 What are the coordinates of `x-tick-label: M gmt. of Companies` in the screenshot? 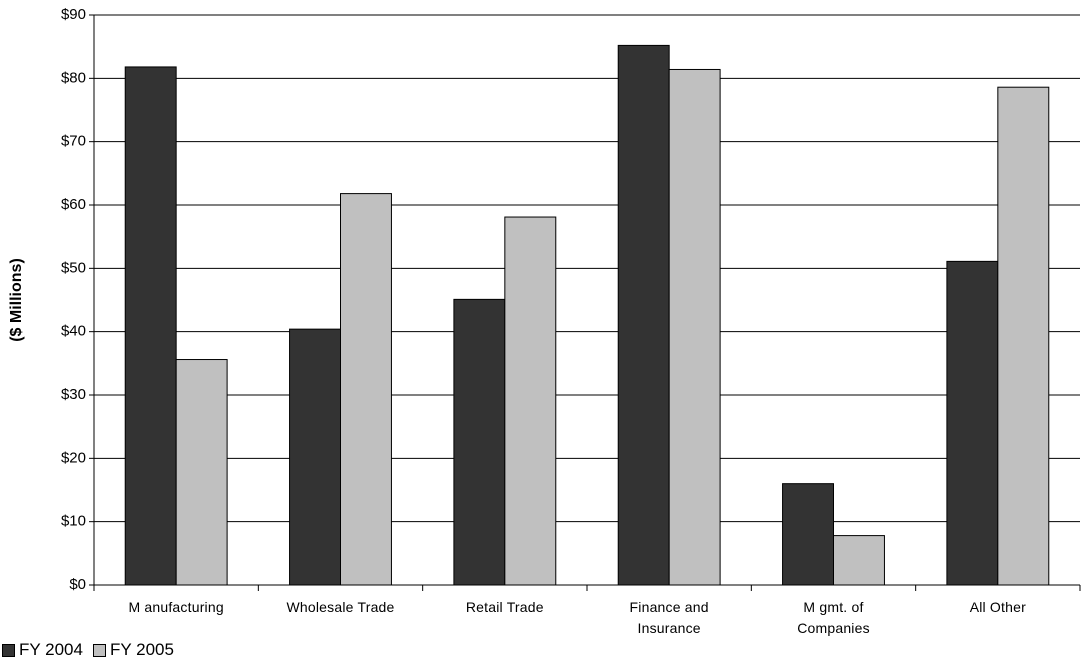 It's located at (833, 617).